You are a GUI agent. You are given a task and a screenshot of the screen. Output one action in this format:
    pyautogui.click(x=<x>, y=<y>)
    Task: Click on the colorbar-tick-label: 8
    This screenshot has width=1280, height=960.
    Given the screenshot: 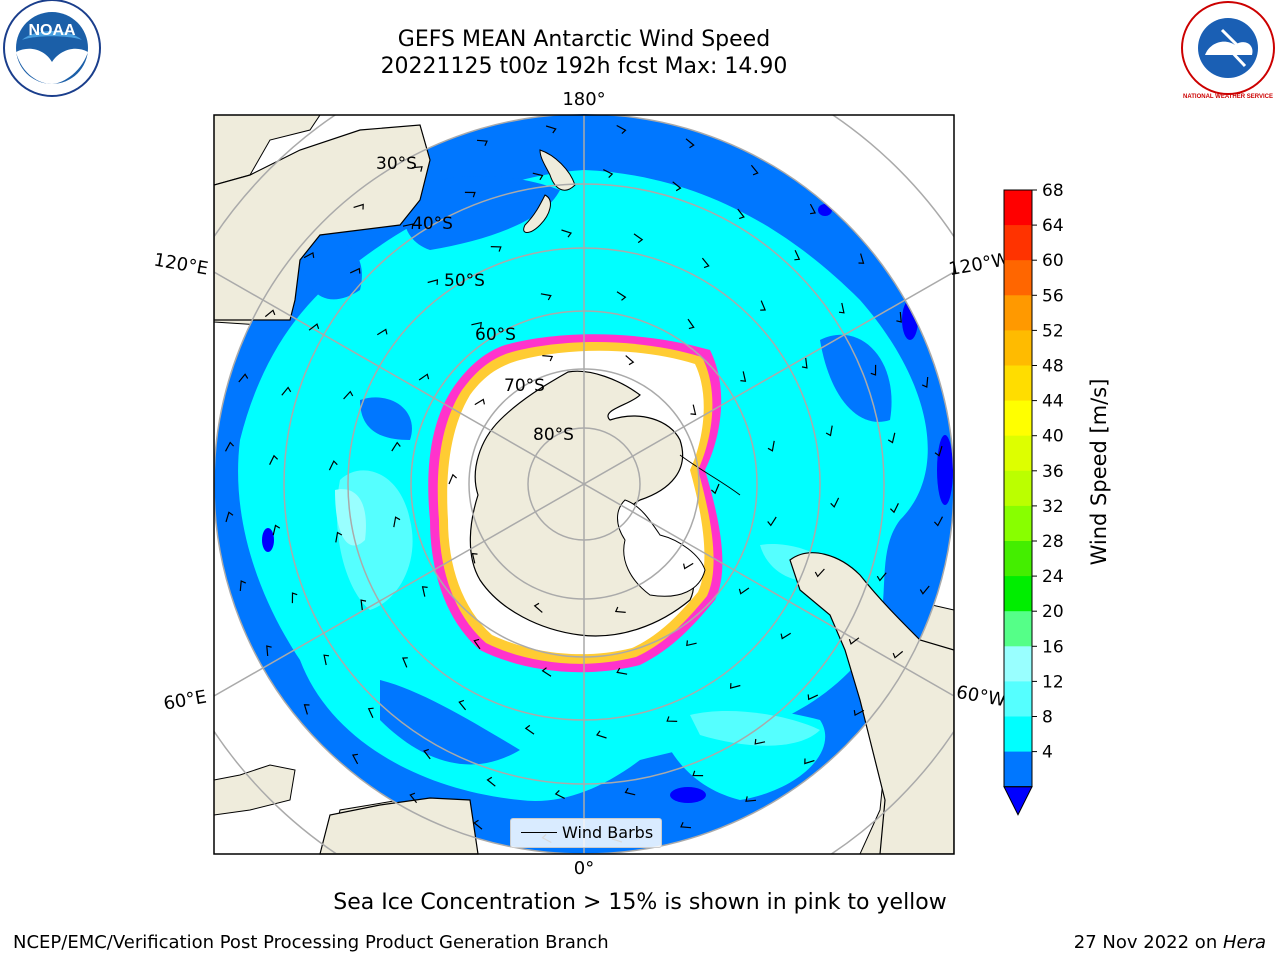 What is the action you would take?
    pyautogui.click(x=1047, y=718)
    